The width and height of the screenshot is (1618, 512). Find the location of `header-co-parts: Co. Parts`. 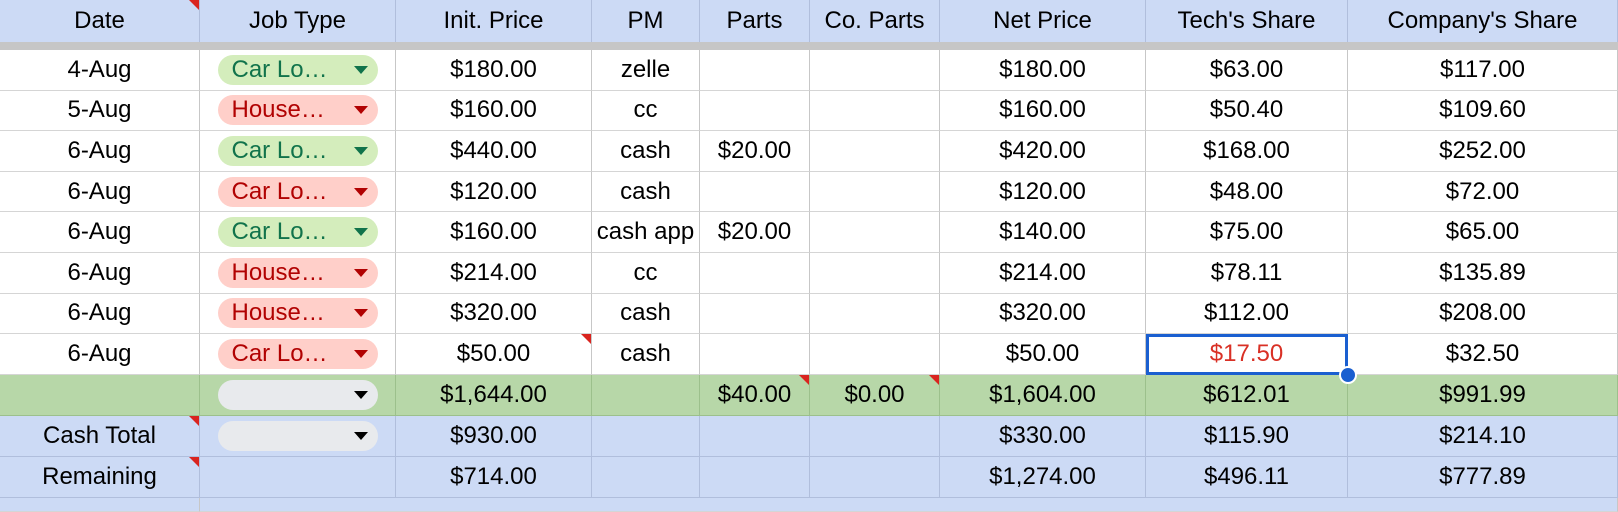

header-co-parts: Co. Parts is located at coordinates (875, 21).